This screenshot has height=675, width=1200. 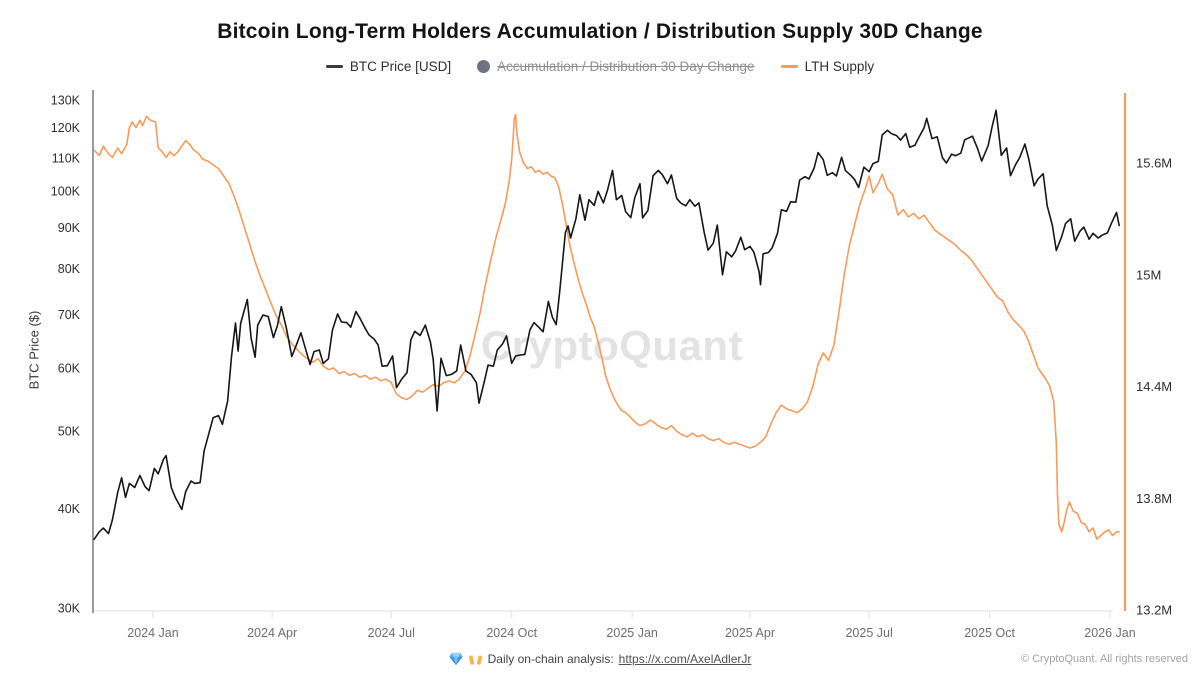 What do you see at coordinates (400, 66) in the screenshot?
I see `legend-label-btc-price: BTC Price [USD]` at bounding box center [400, 66].